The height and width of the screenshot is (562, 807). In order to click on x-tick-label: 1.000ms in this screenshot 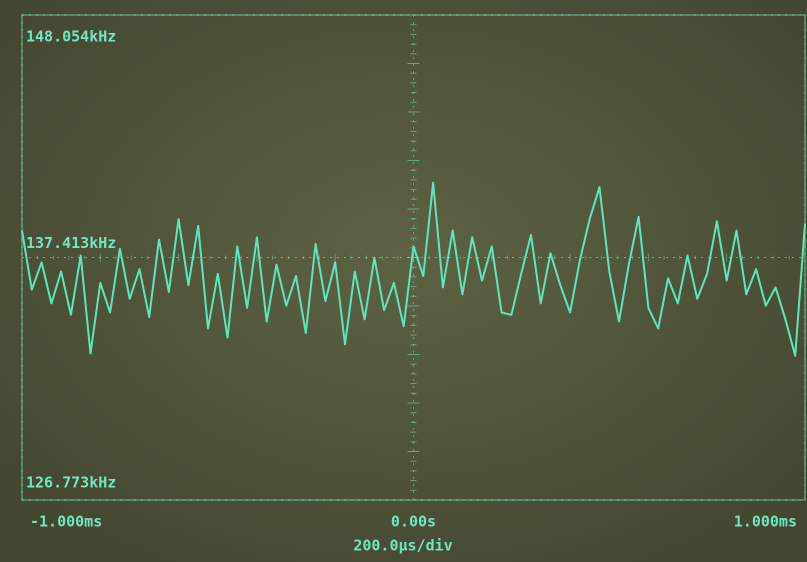, I will do `click(765, 522)`.